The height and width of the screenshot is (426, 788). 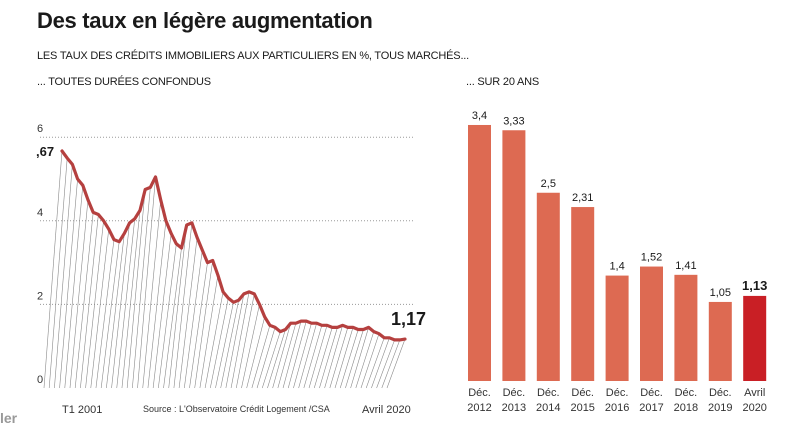 I want to click on bar-Déc-2015, so click(x=583, y=294).